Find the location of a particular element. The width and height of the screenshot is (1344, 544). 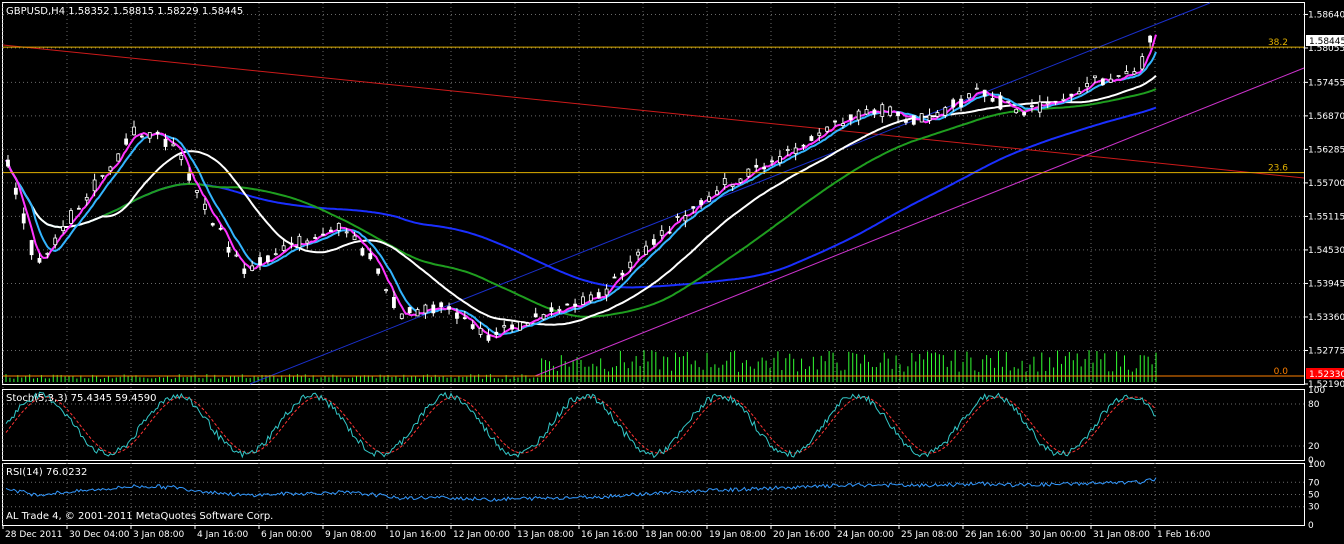

time-tick-label: 13 Jan 08:00 is located at coordinates (545, 535).